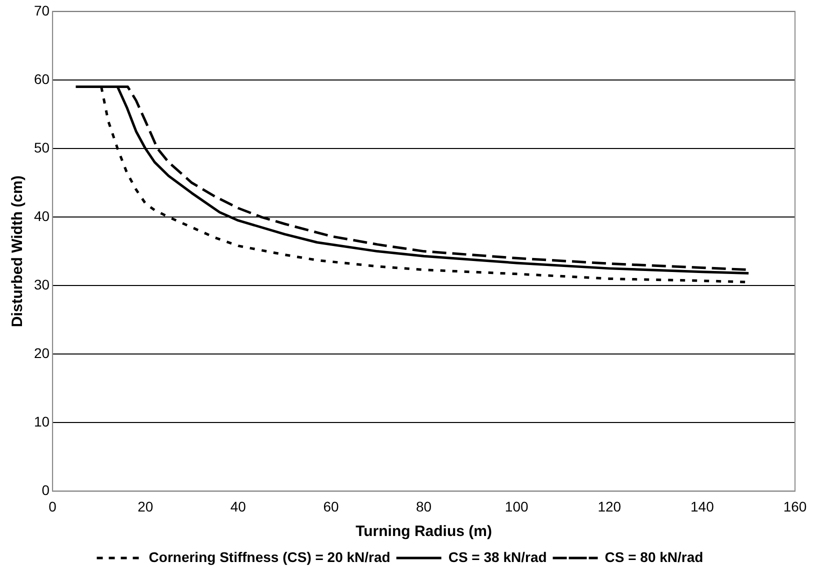 The image size is (815, 579). Describe the element at coordinates (146, 506) in the screenshot. I see `x-tick-label: 20` at that location.